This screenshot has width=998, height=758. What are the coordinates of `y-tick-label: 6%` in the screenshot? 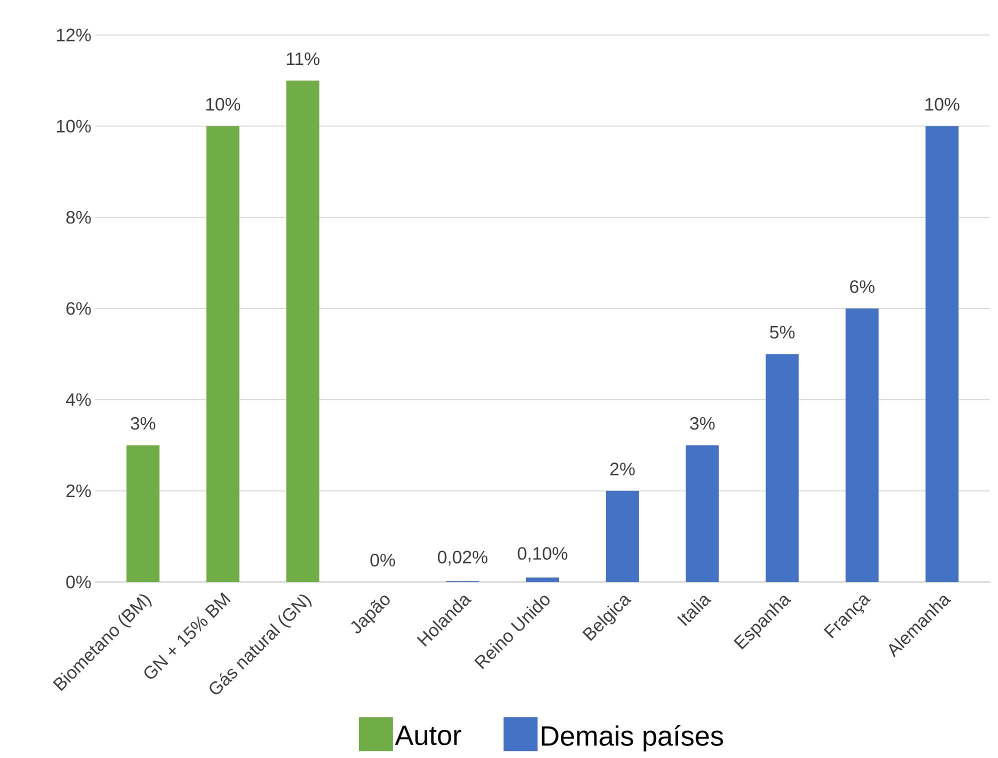 It's located at (78, 308).